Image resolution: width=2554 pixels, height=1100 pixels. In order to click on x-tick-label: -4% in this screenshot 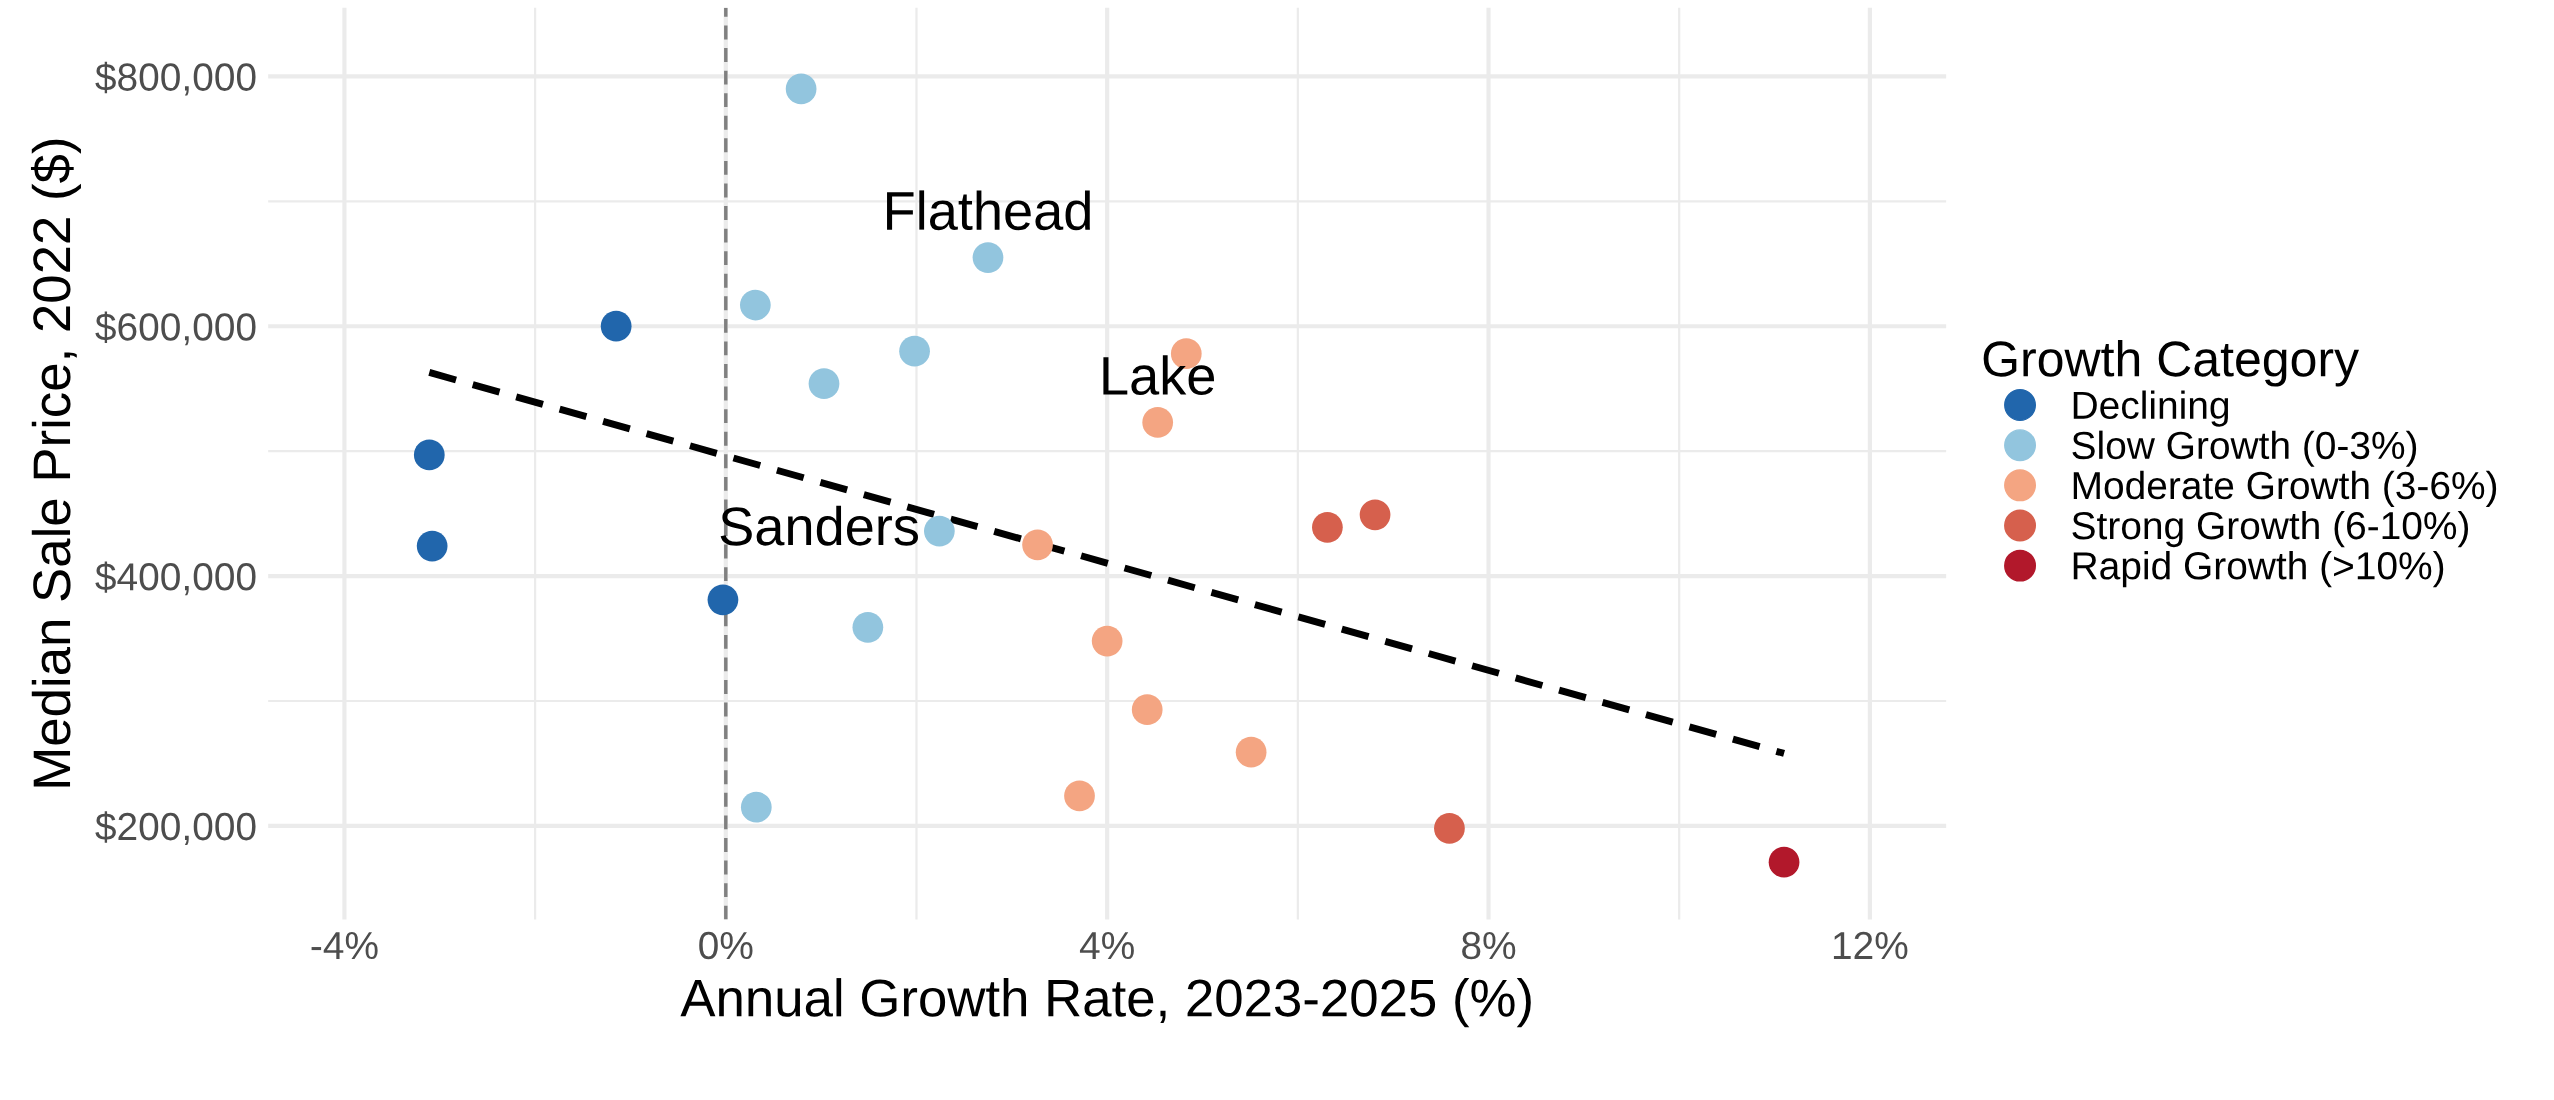, I will do `click(344, 945)`.